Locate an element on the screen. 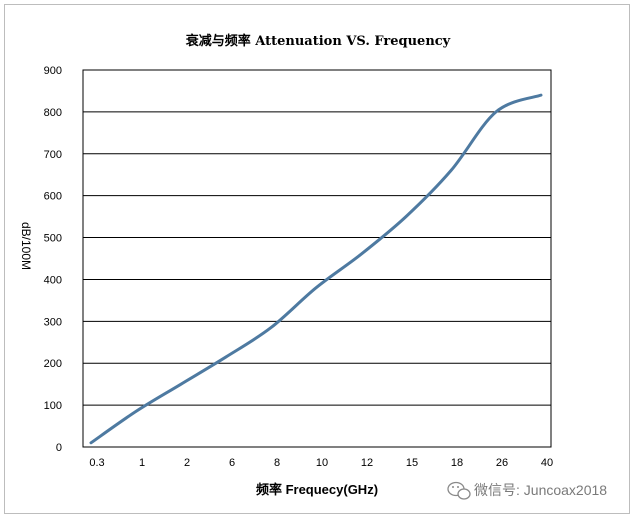 The width and height of the screenshot is (636, 519). y-tick-label: 600 is located at coordinates (53, 197).